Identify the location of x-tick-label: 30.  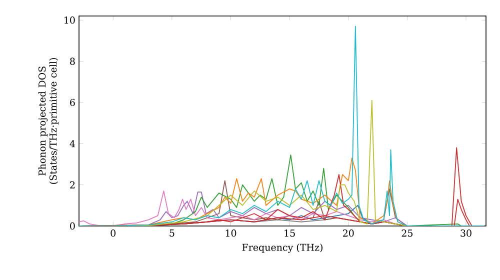
(466, 233).